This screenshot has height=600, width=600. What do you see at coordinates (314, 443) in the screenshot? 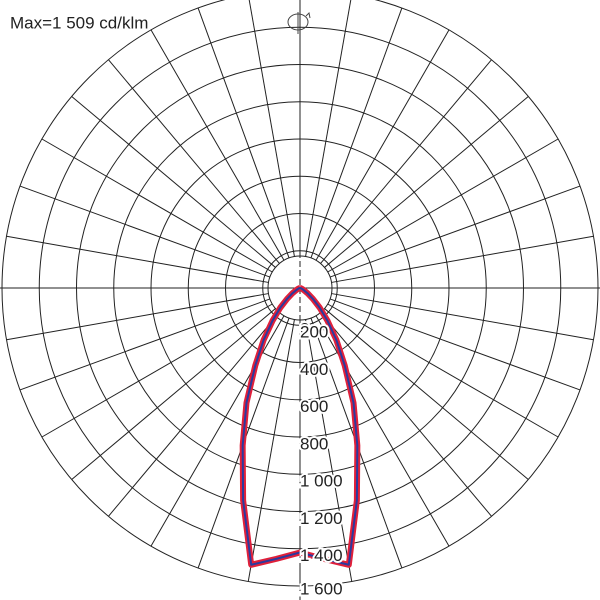
I see `r-tick-label: 800` at bounding box center [314, 443].